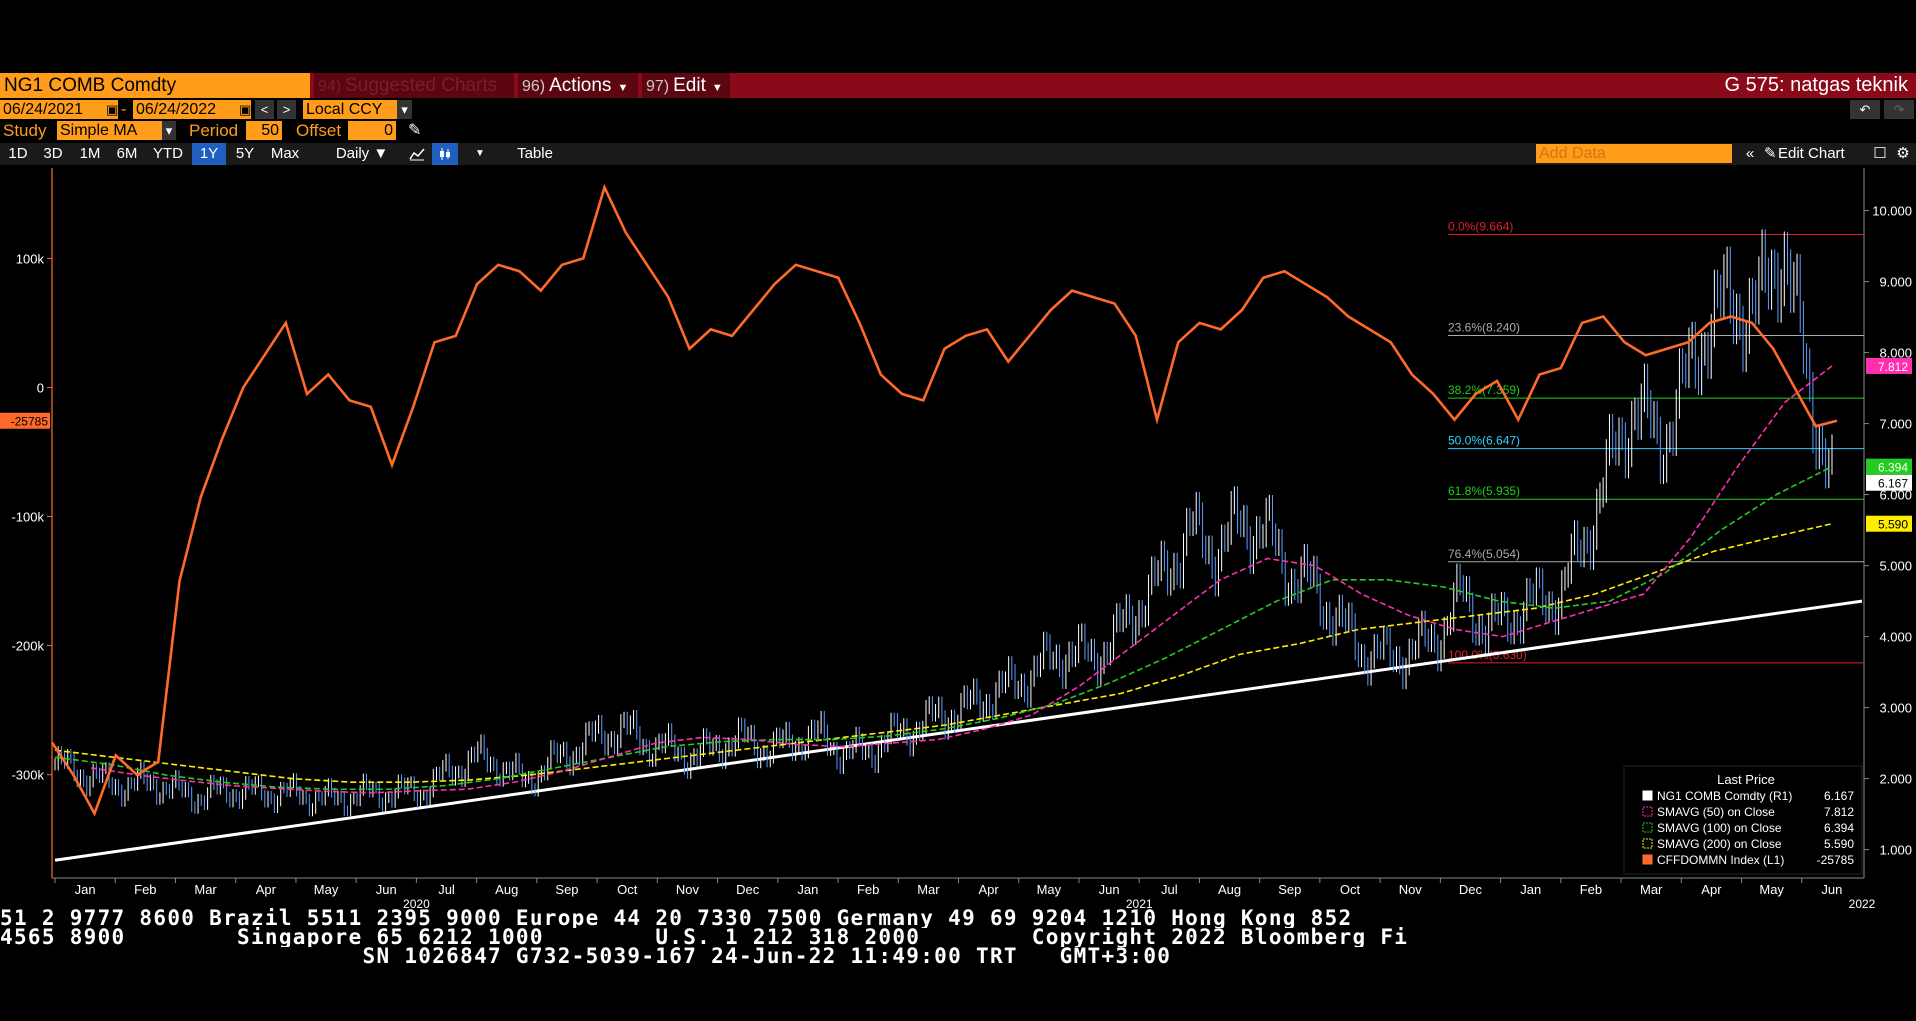  What do you see at coordinates (480, 153) in the screenshot?
I see `chevron-down-icon: ▼` at bounding box center [480, 153].